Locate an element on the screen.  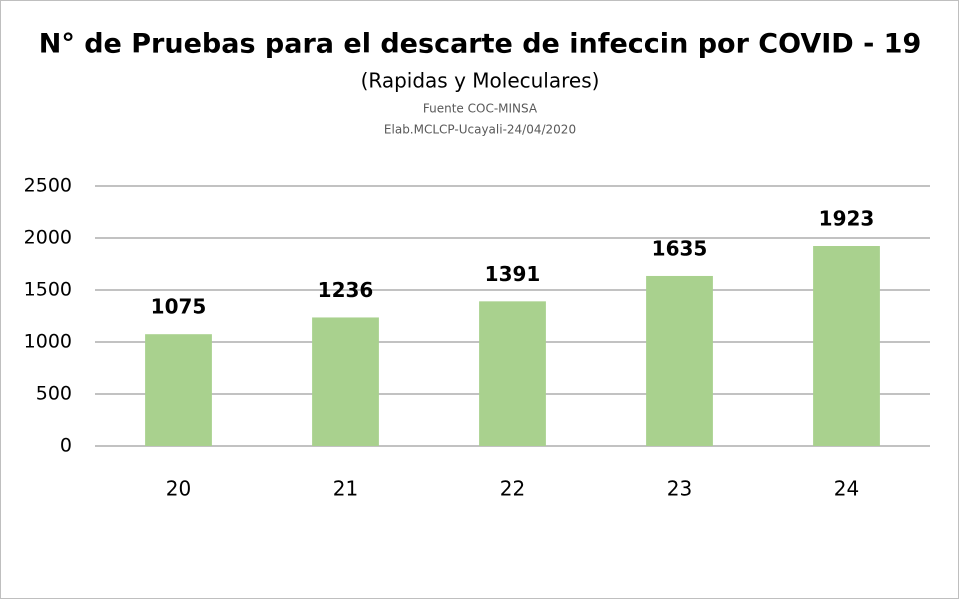
x-tick-label: 21 is located at coordinates (345, 489).